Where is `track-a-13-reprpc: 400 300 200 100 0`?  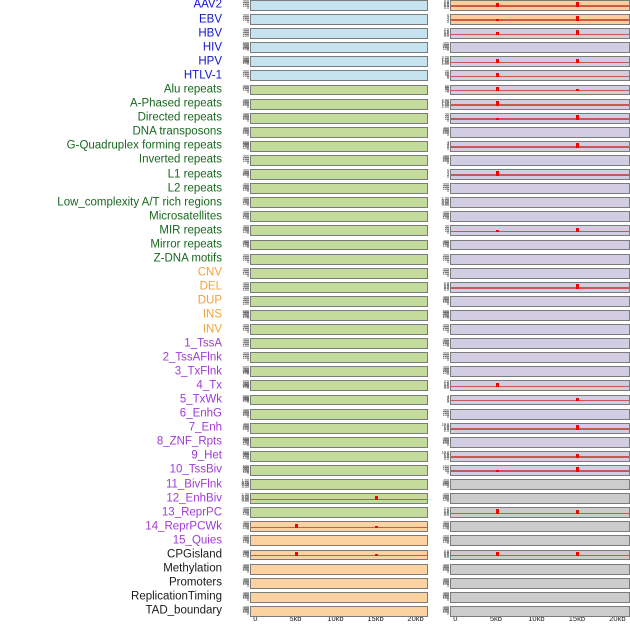 track-a-13-reprpc: 400 300 200 100 0 is located at coordinates (328, 512).